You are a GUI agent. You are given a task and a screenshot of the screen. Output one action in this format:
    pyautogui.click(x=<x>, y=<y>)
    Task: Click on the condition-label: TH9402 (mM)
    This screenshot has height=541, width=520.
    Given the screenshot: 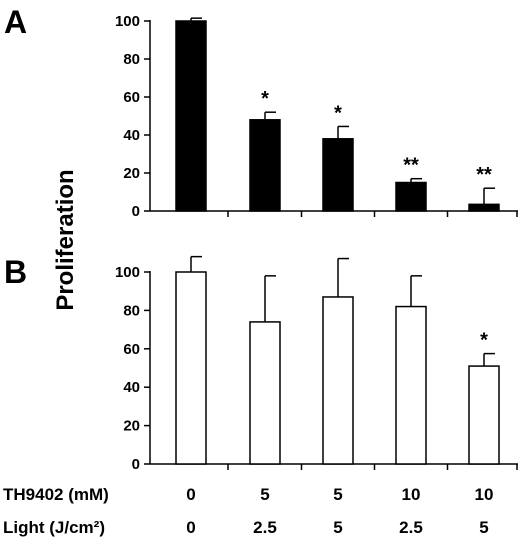 What is the action you would take?
    pyautogui.click(x=56, y=494)
    